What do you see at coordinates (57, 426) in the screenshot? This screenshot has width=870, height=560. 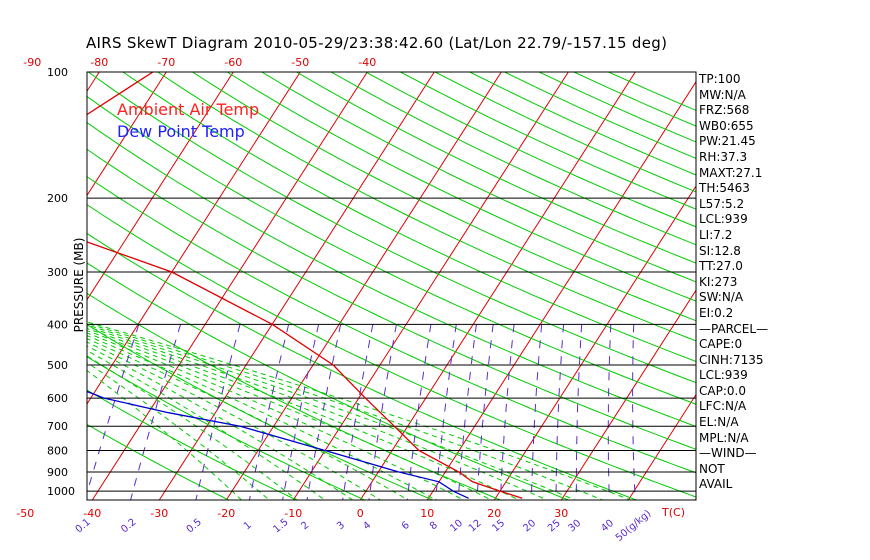 I see `pressure-tick-label: 700` at bounding box center [57, 426].